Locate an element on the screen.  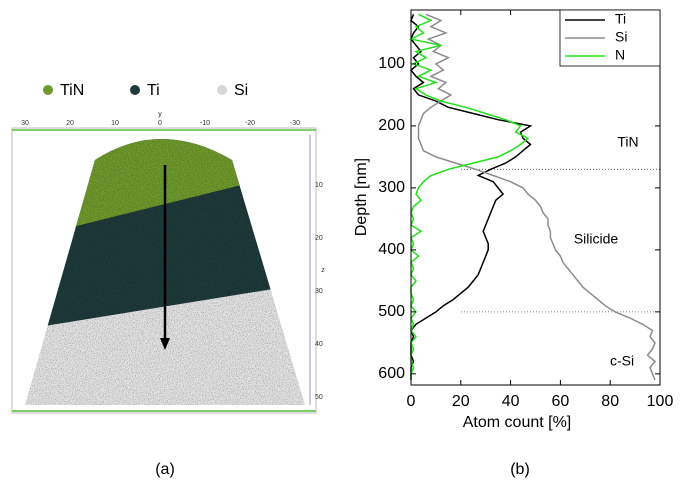
y-tick-label: 500 is located at coordinates (391, 311).